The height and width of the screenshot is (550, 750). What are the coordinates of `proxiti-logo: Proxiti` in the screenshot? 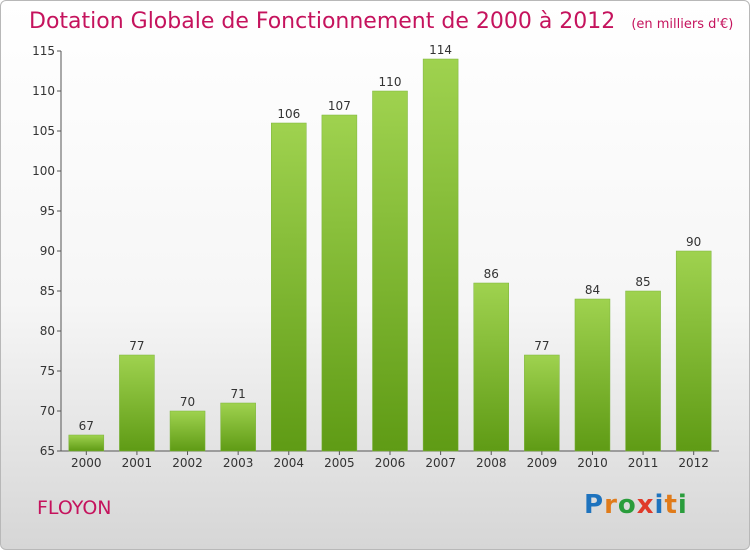 It's located at (636, 505).